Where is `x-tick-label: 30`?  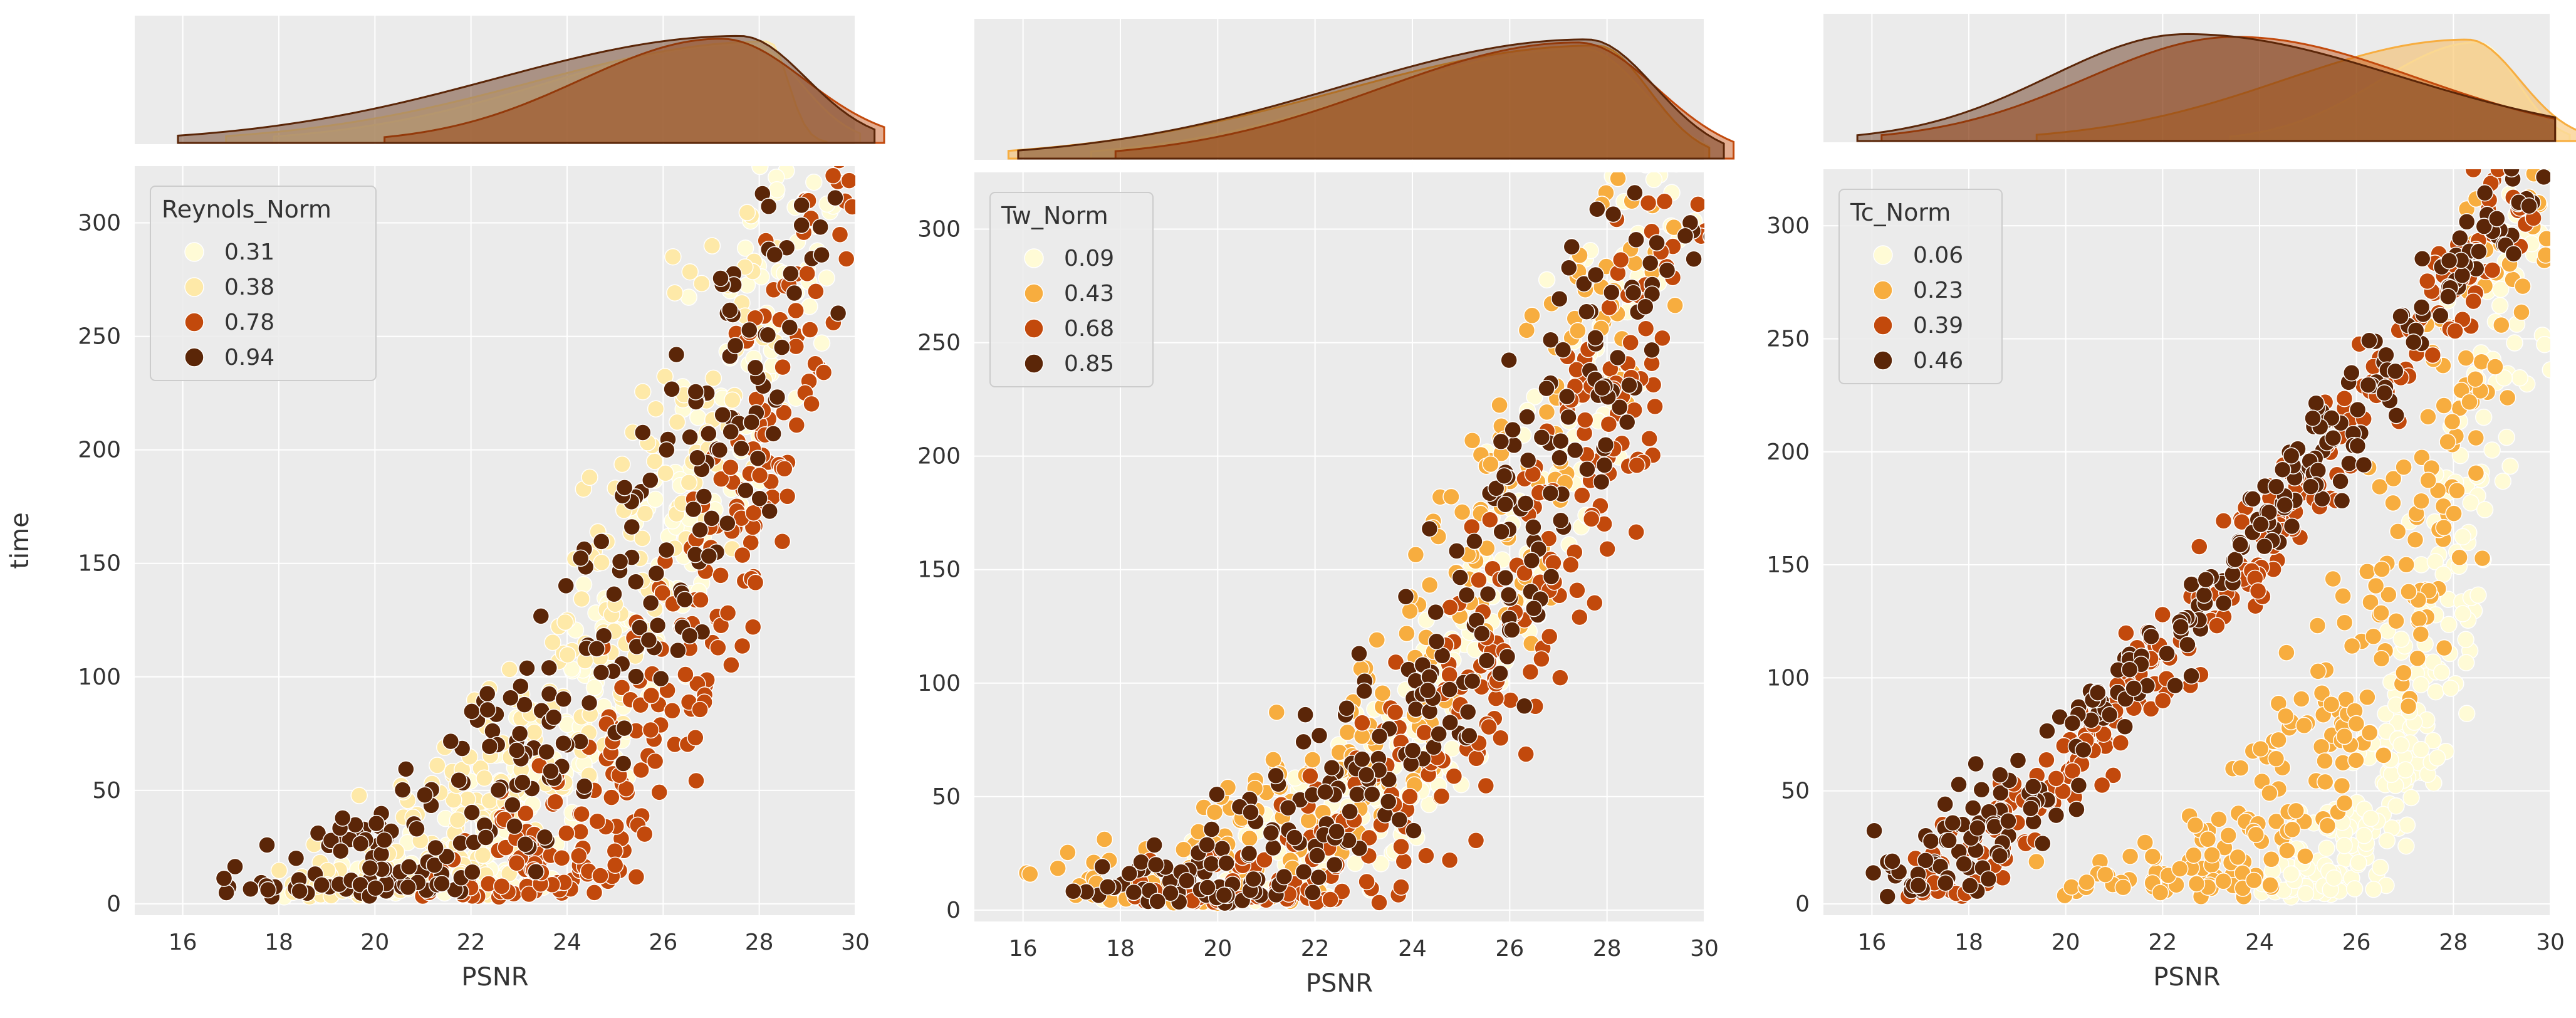
x-tick-label: 30 is located at coordinates (855, 943).